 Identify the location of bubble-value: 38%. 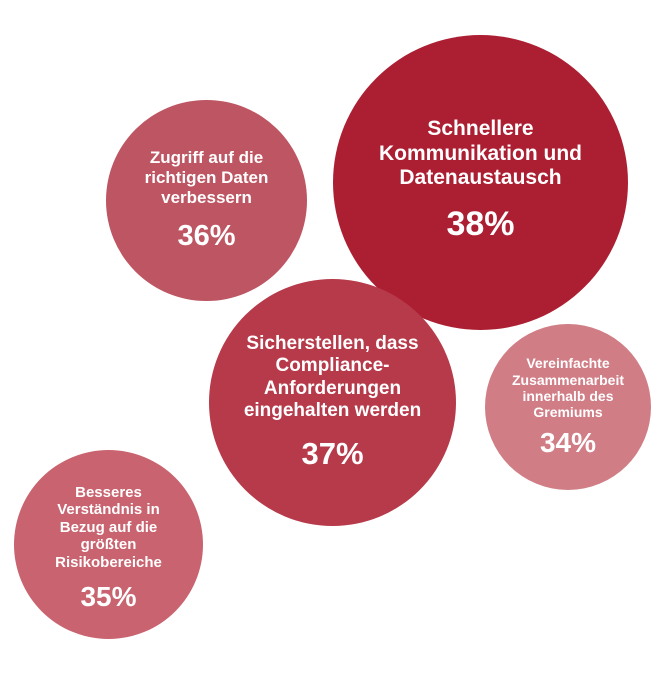
(480, 223).